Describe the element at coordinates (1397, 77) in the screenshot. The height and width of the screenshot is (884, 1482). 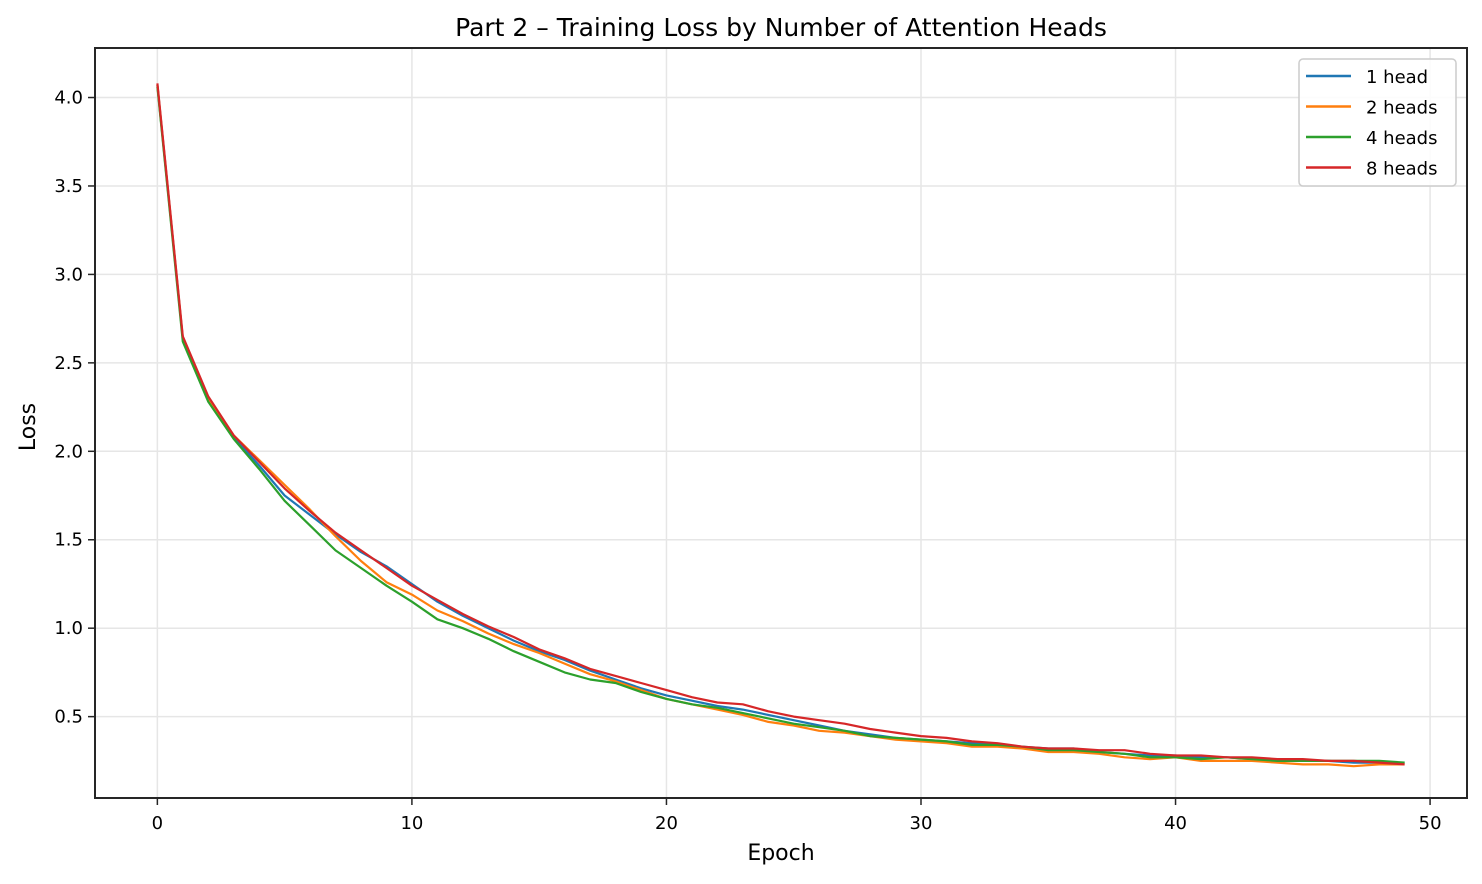
I see `legend-label-1-head: 1 head` at that location.